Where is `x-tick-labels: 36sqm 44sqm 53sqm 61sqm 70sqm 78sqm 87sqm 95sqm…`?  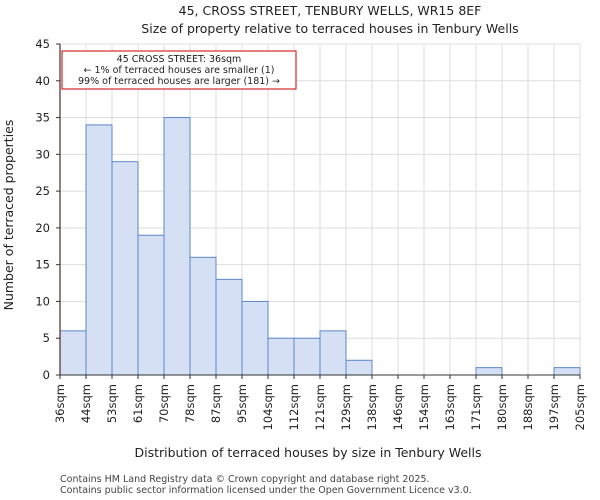 x-tick-labels: 36sqm 44sqm 53sqm 61sqm 70sqm 78sqm 87sqm 95sqm… is located at coordinates (320, 407).